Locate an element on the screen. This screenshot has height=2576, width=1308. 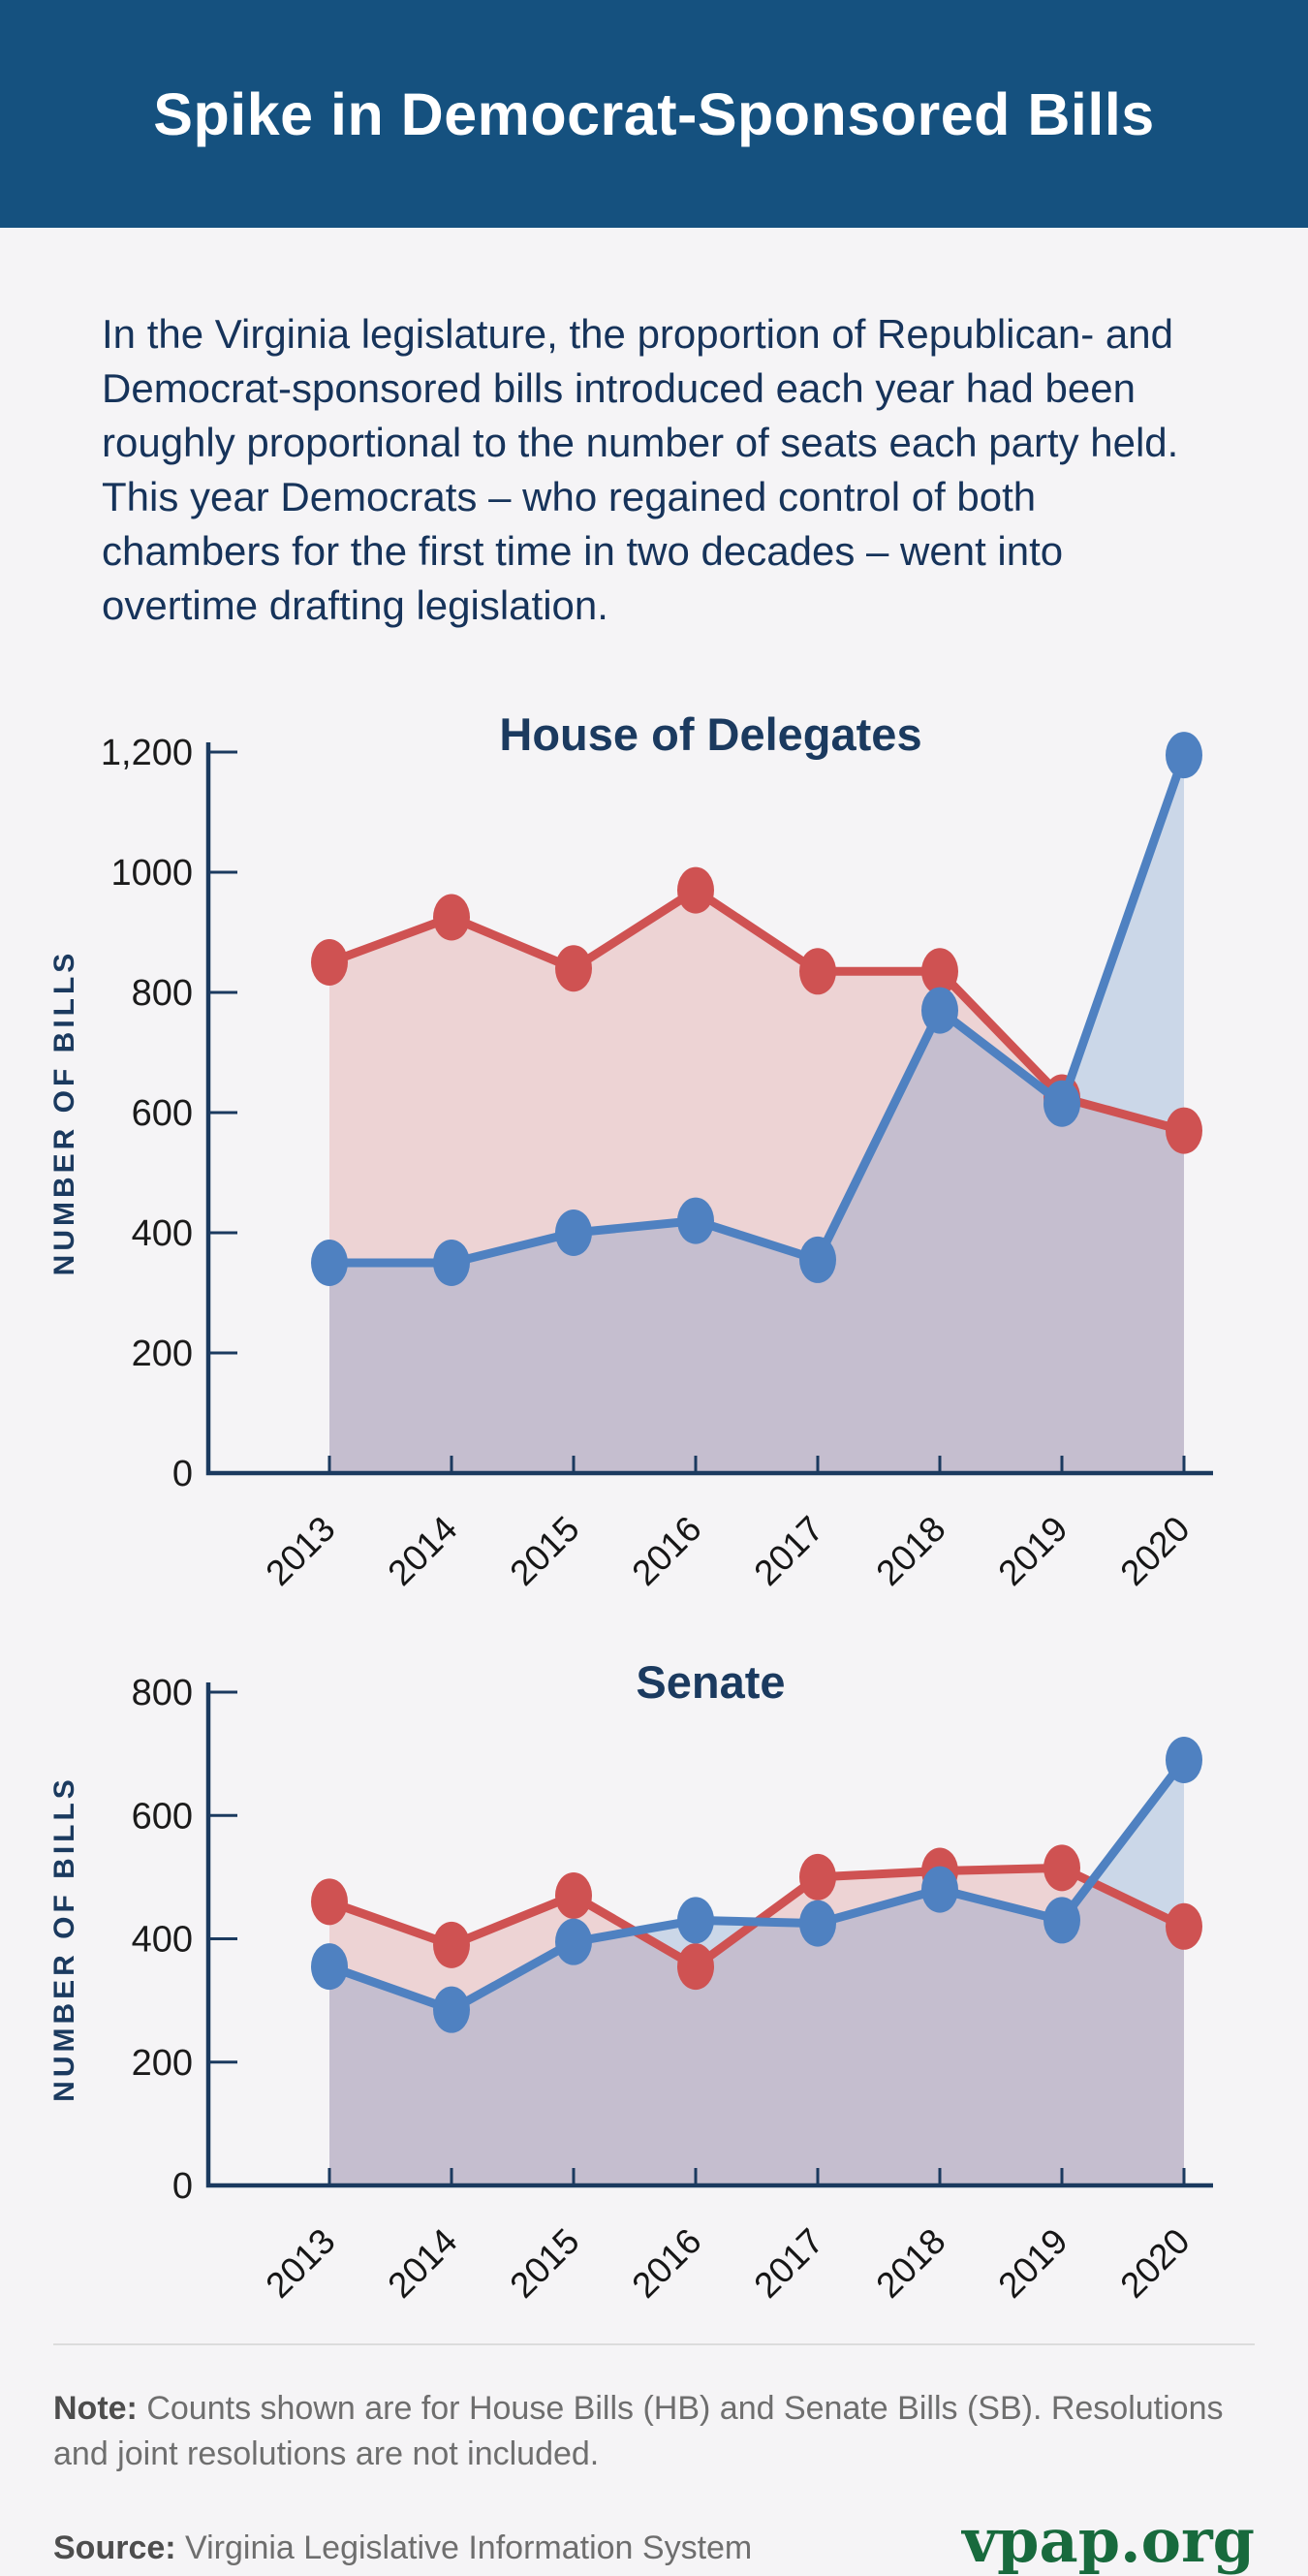
y-tick-label: 1,200 is located at coordinates (147, 753).